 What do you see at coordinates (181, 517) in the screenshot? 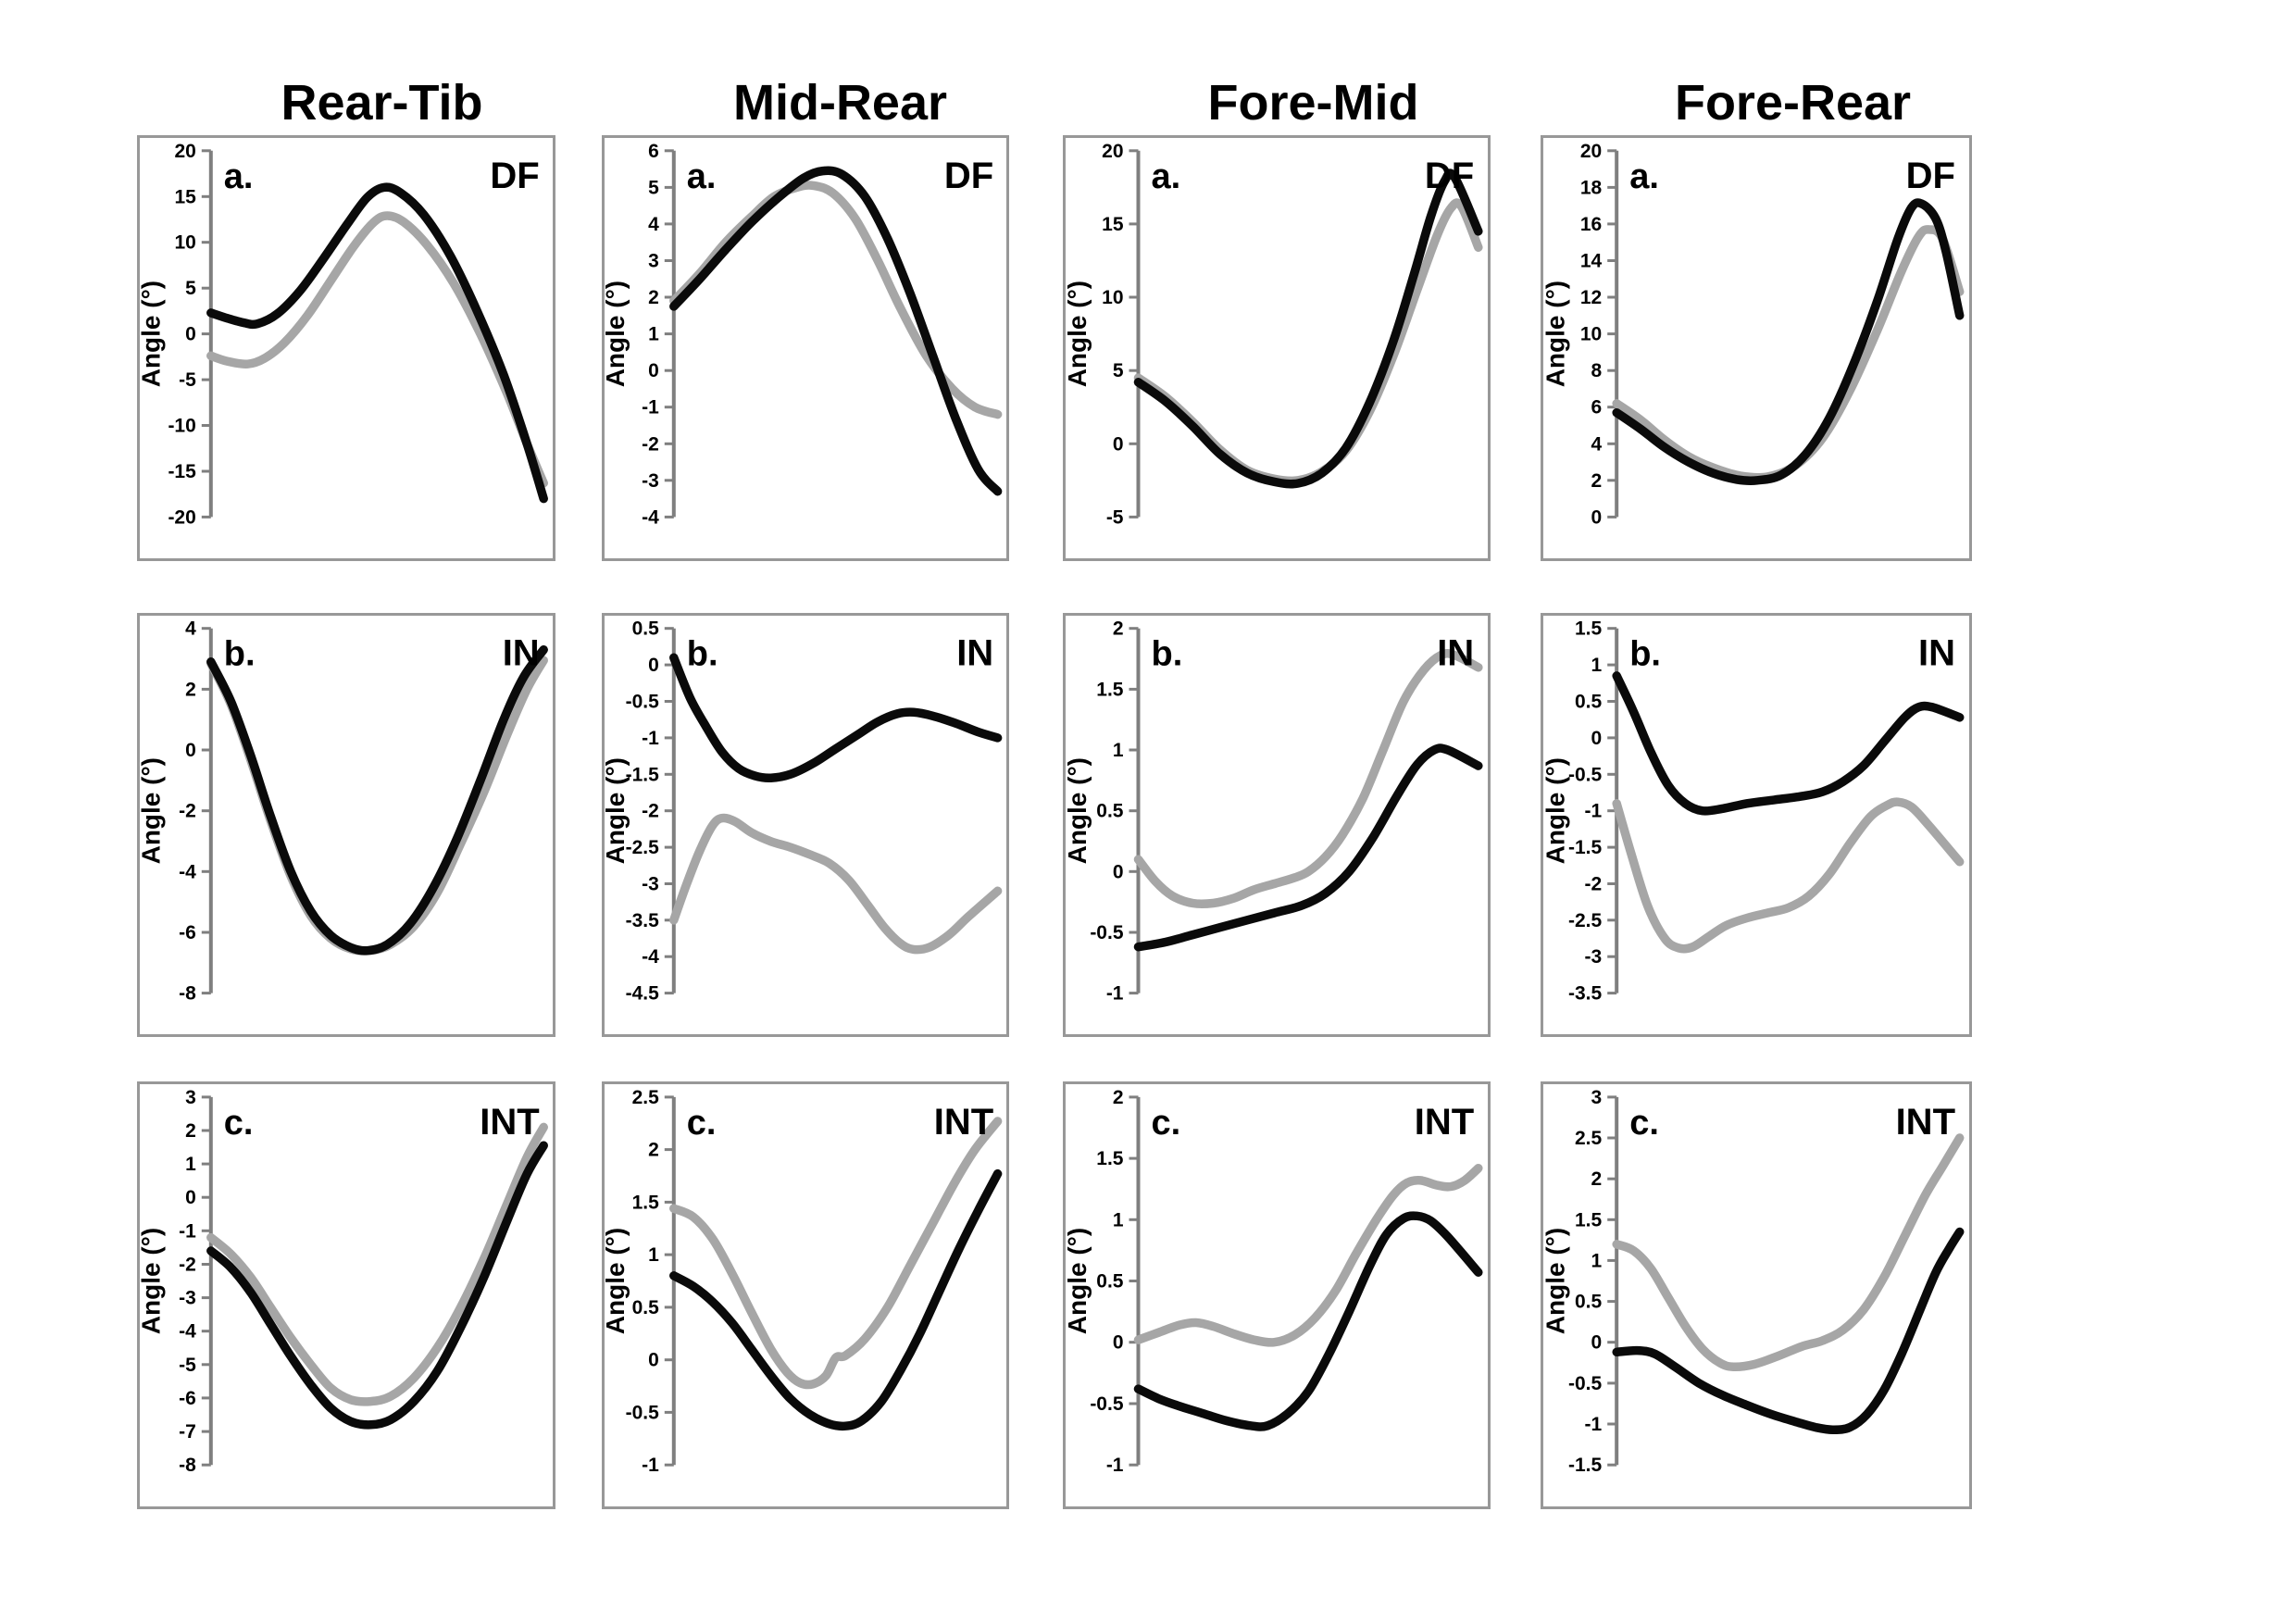
I see `y-tick-label: -20` at bounding box center [181, 517].